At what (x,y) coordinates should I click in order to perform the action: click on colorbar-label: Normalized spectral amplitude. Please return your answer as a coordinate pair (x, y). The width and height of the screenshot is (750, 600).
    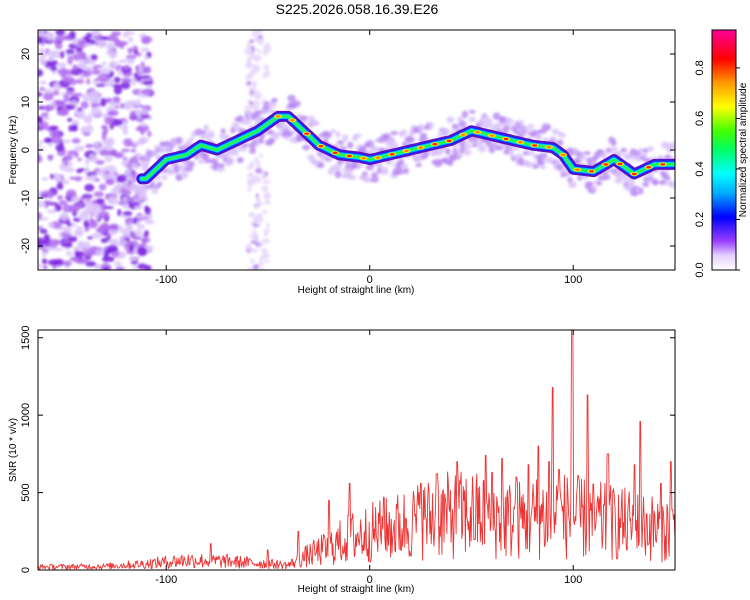
    Looking at the image, I should click on (743, 149).